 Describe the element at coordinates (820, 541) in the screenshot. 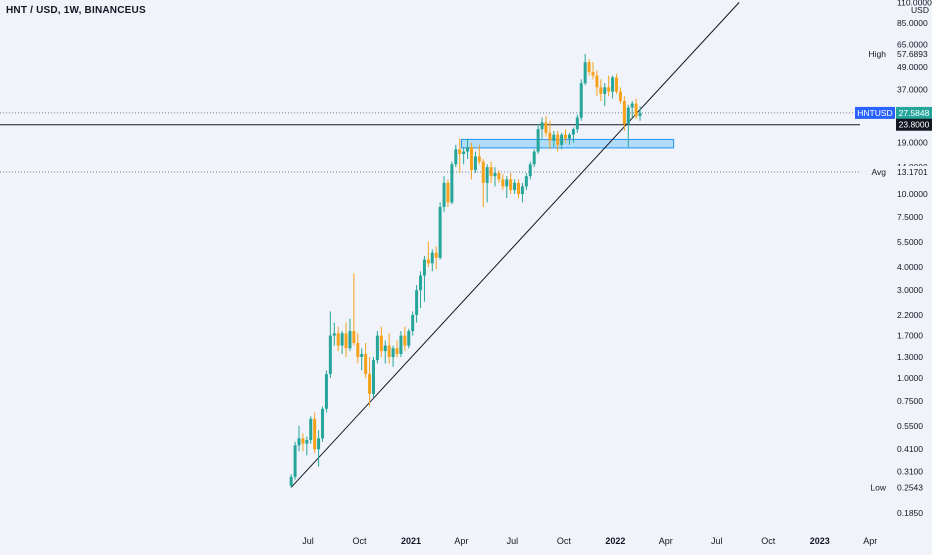

I see `x-tick-label: 2023` at that location.